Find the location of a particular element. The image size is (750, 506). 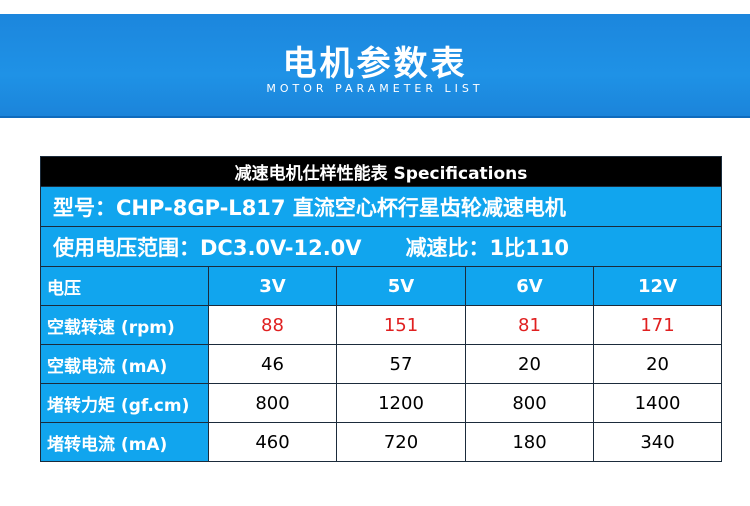

data-row: 空载转速 (rpm) 88 151 81 171 is located at coordinates (381, 325).